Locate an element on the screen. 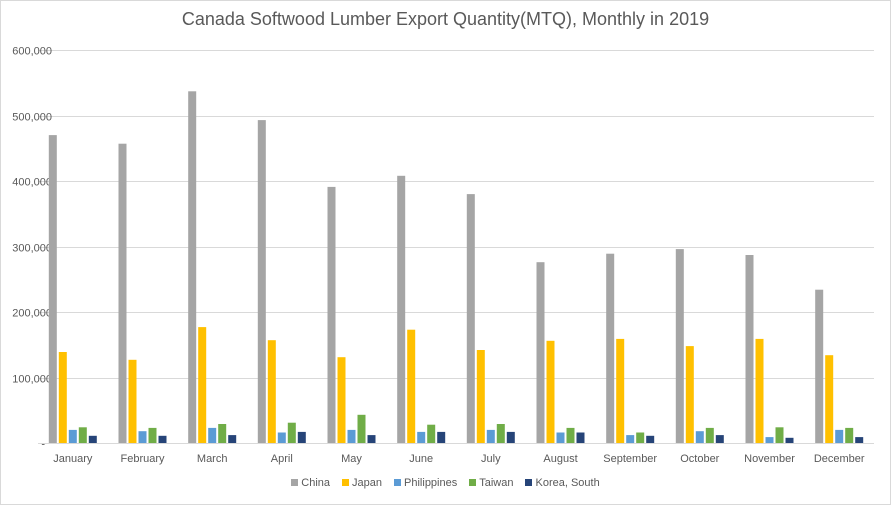 The image size is (891, 505). bar-philippines-october is located at coordinates (699, 437).